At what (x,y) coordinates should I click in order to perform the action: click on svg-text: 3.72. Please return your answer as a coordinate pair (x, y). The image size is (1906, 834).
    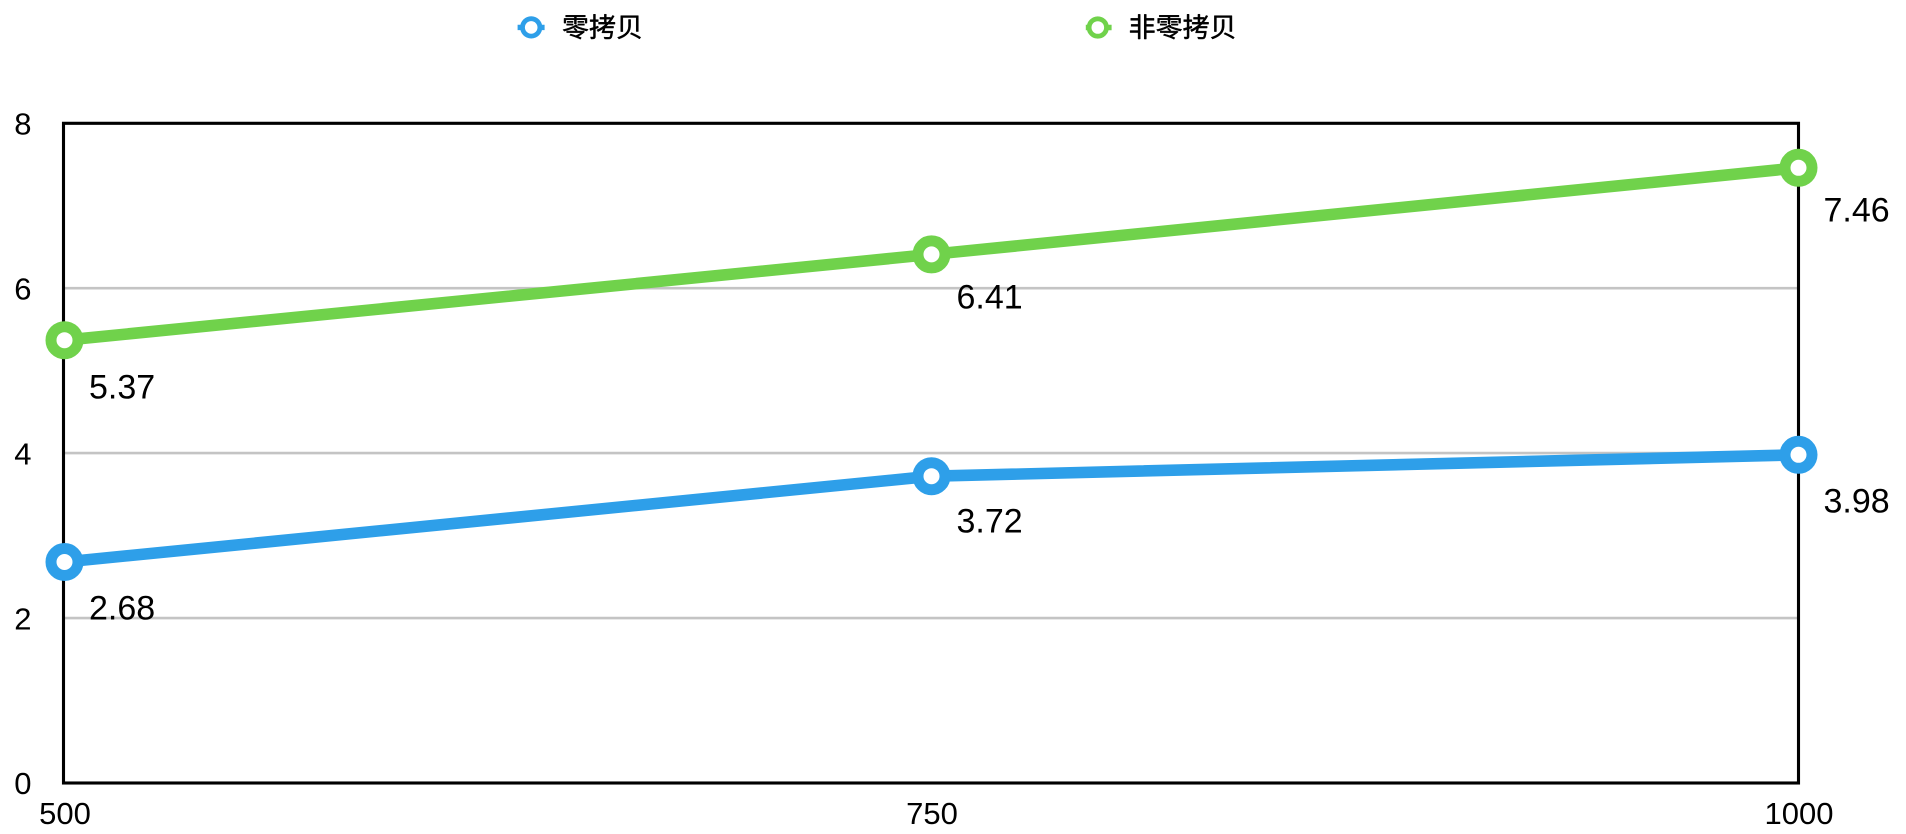
    Looking at the image, I should click on (990, 522).